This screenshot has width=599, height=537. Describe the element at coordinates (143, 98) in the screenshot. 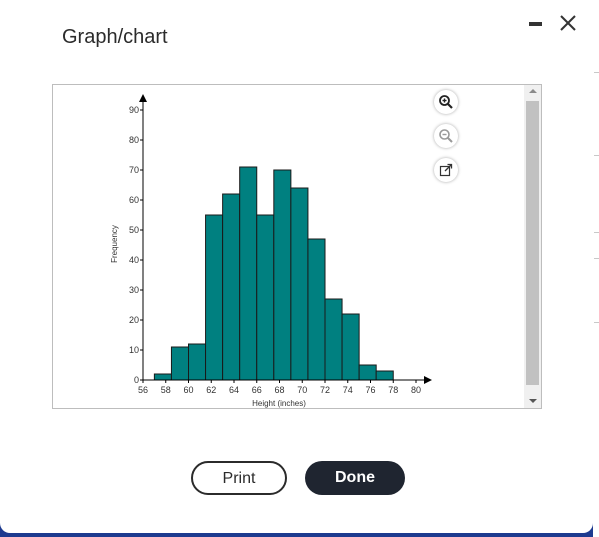

I see `y-axis-arrow-icon` at that location.